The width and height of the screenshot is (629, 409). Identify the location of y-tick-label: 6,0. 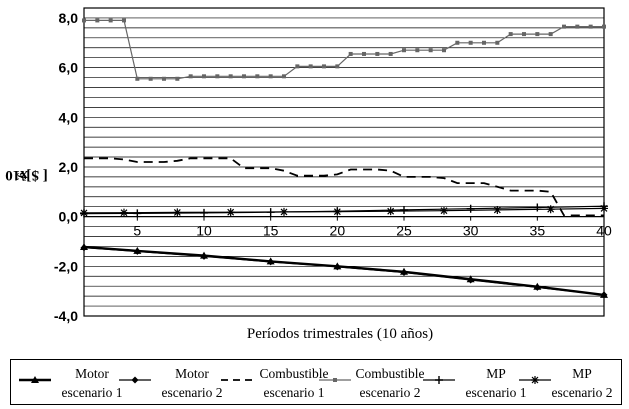
(69, 68).